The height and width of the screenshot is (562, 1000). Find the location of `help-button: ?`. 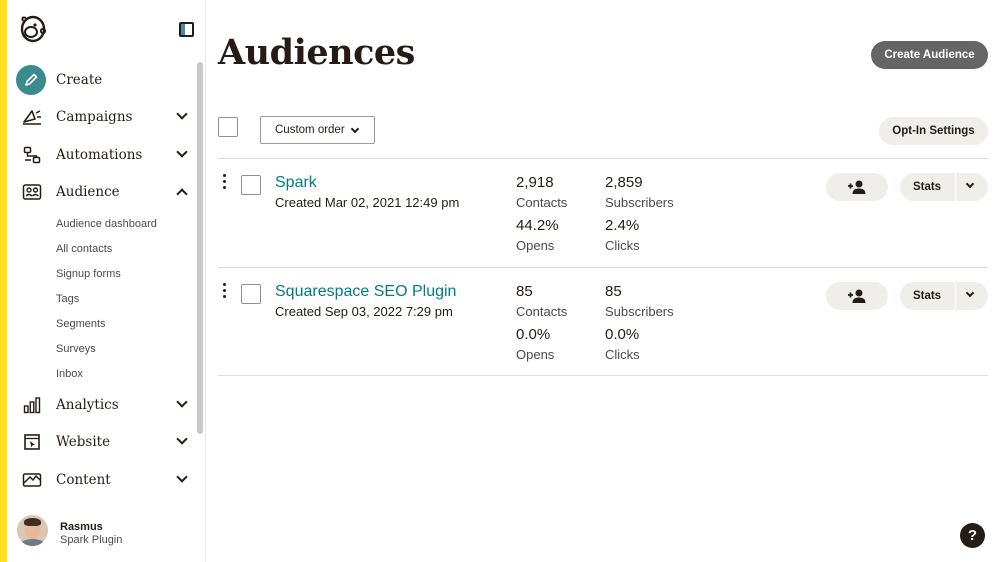

help-button: ? is located at coordinates (972, 535).